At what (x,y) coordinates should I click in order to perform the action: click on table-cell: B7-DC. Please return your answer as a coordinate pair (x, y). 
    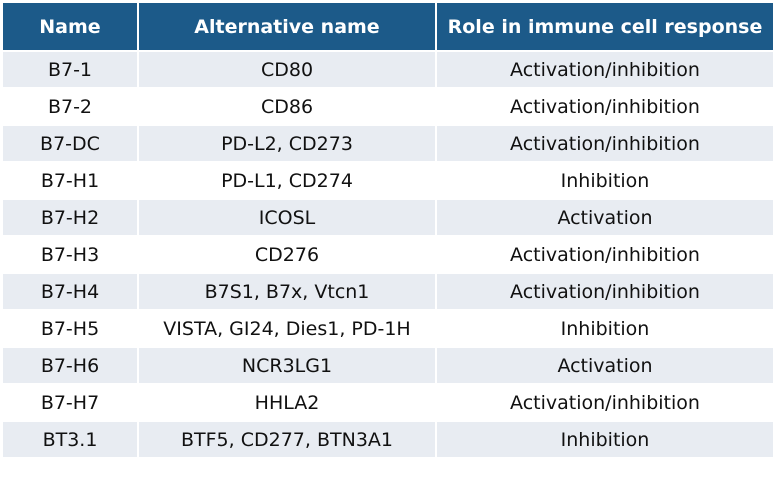
    Looking at the image, I should click on (70, 143).